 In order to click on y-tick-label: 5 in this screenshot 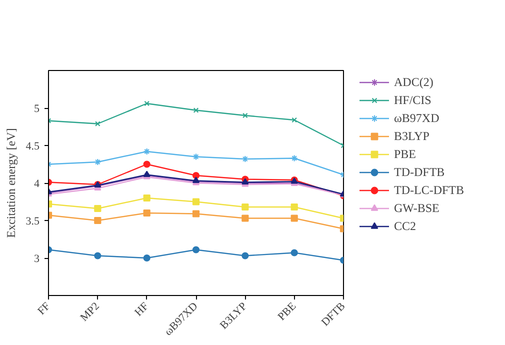, I will do `click(37, 109)`.